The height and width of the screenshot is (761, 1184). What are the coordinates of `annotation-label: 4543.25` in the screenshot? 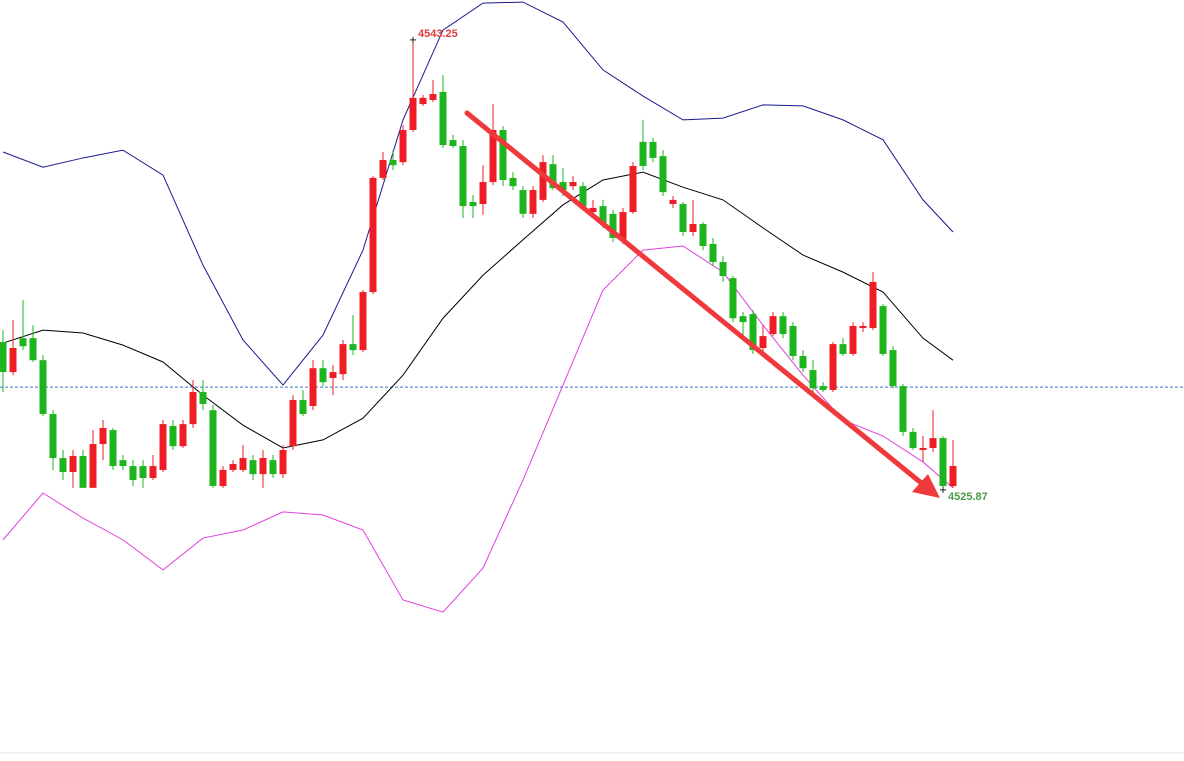 It's located at (438, 34).